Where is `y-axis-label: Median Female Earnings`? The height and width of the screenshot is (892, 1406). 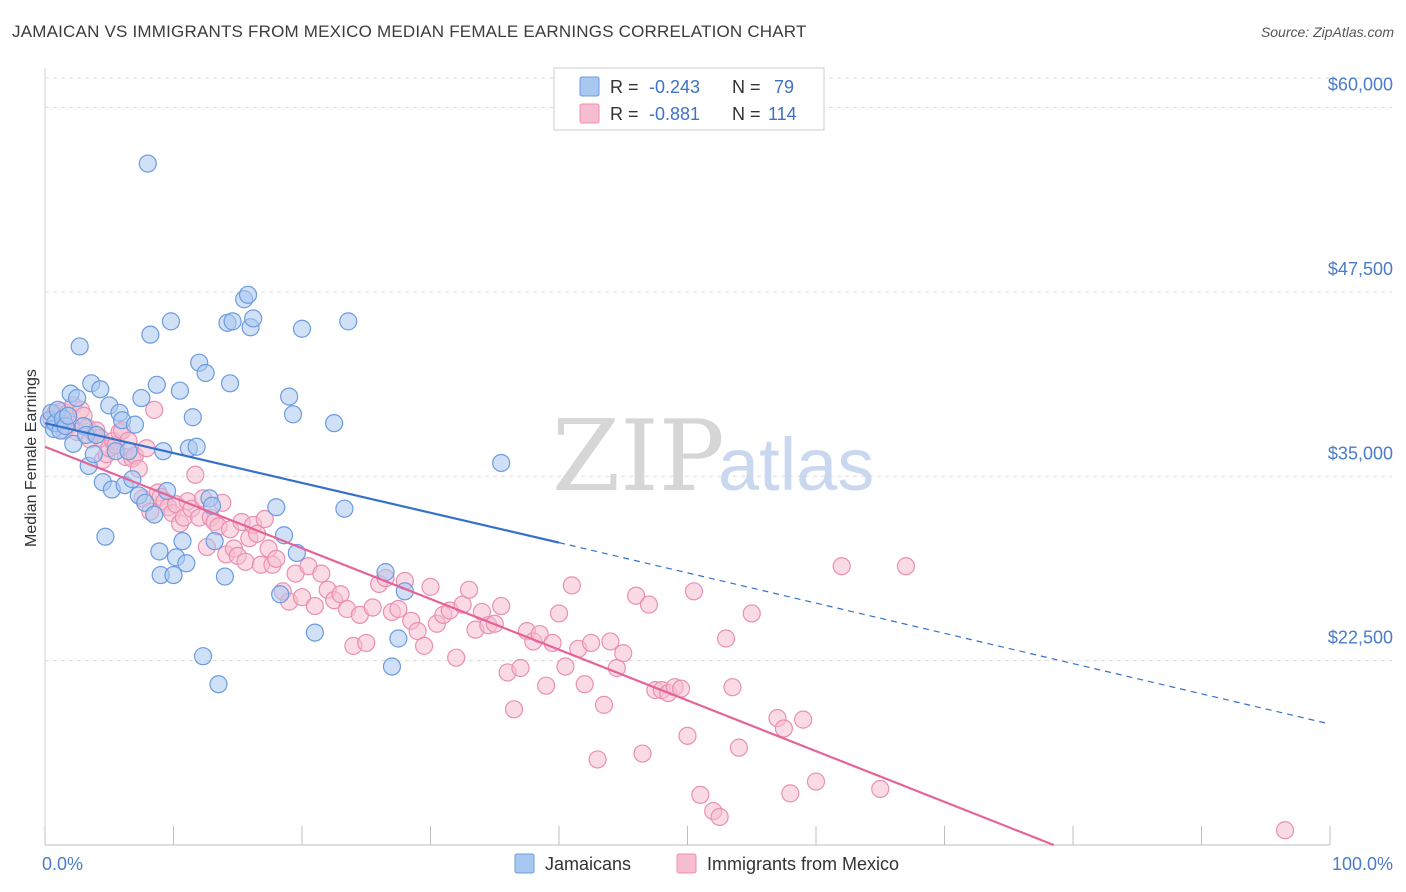 y-axis-label: Median Female Earnings is located at coordinates (31, 458).